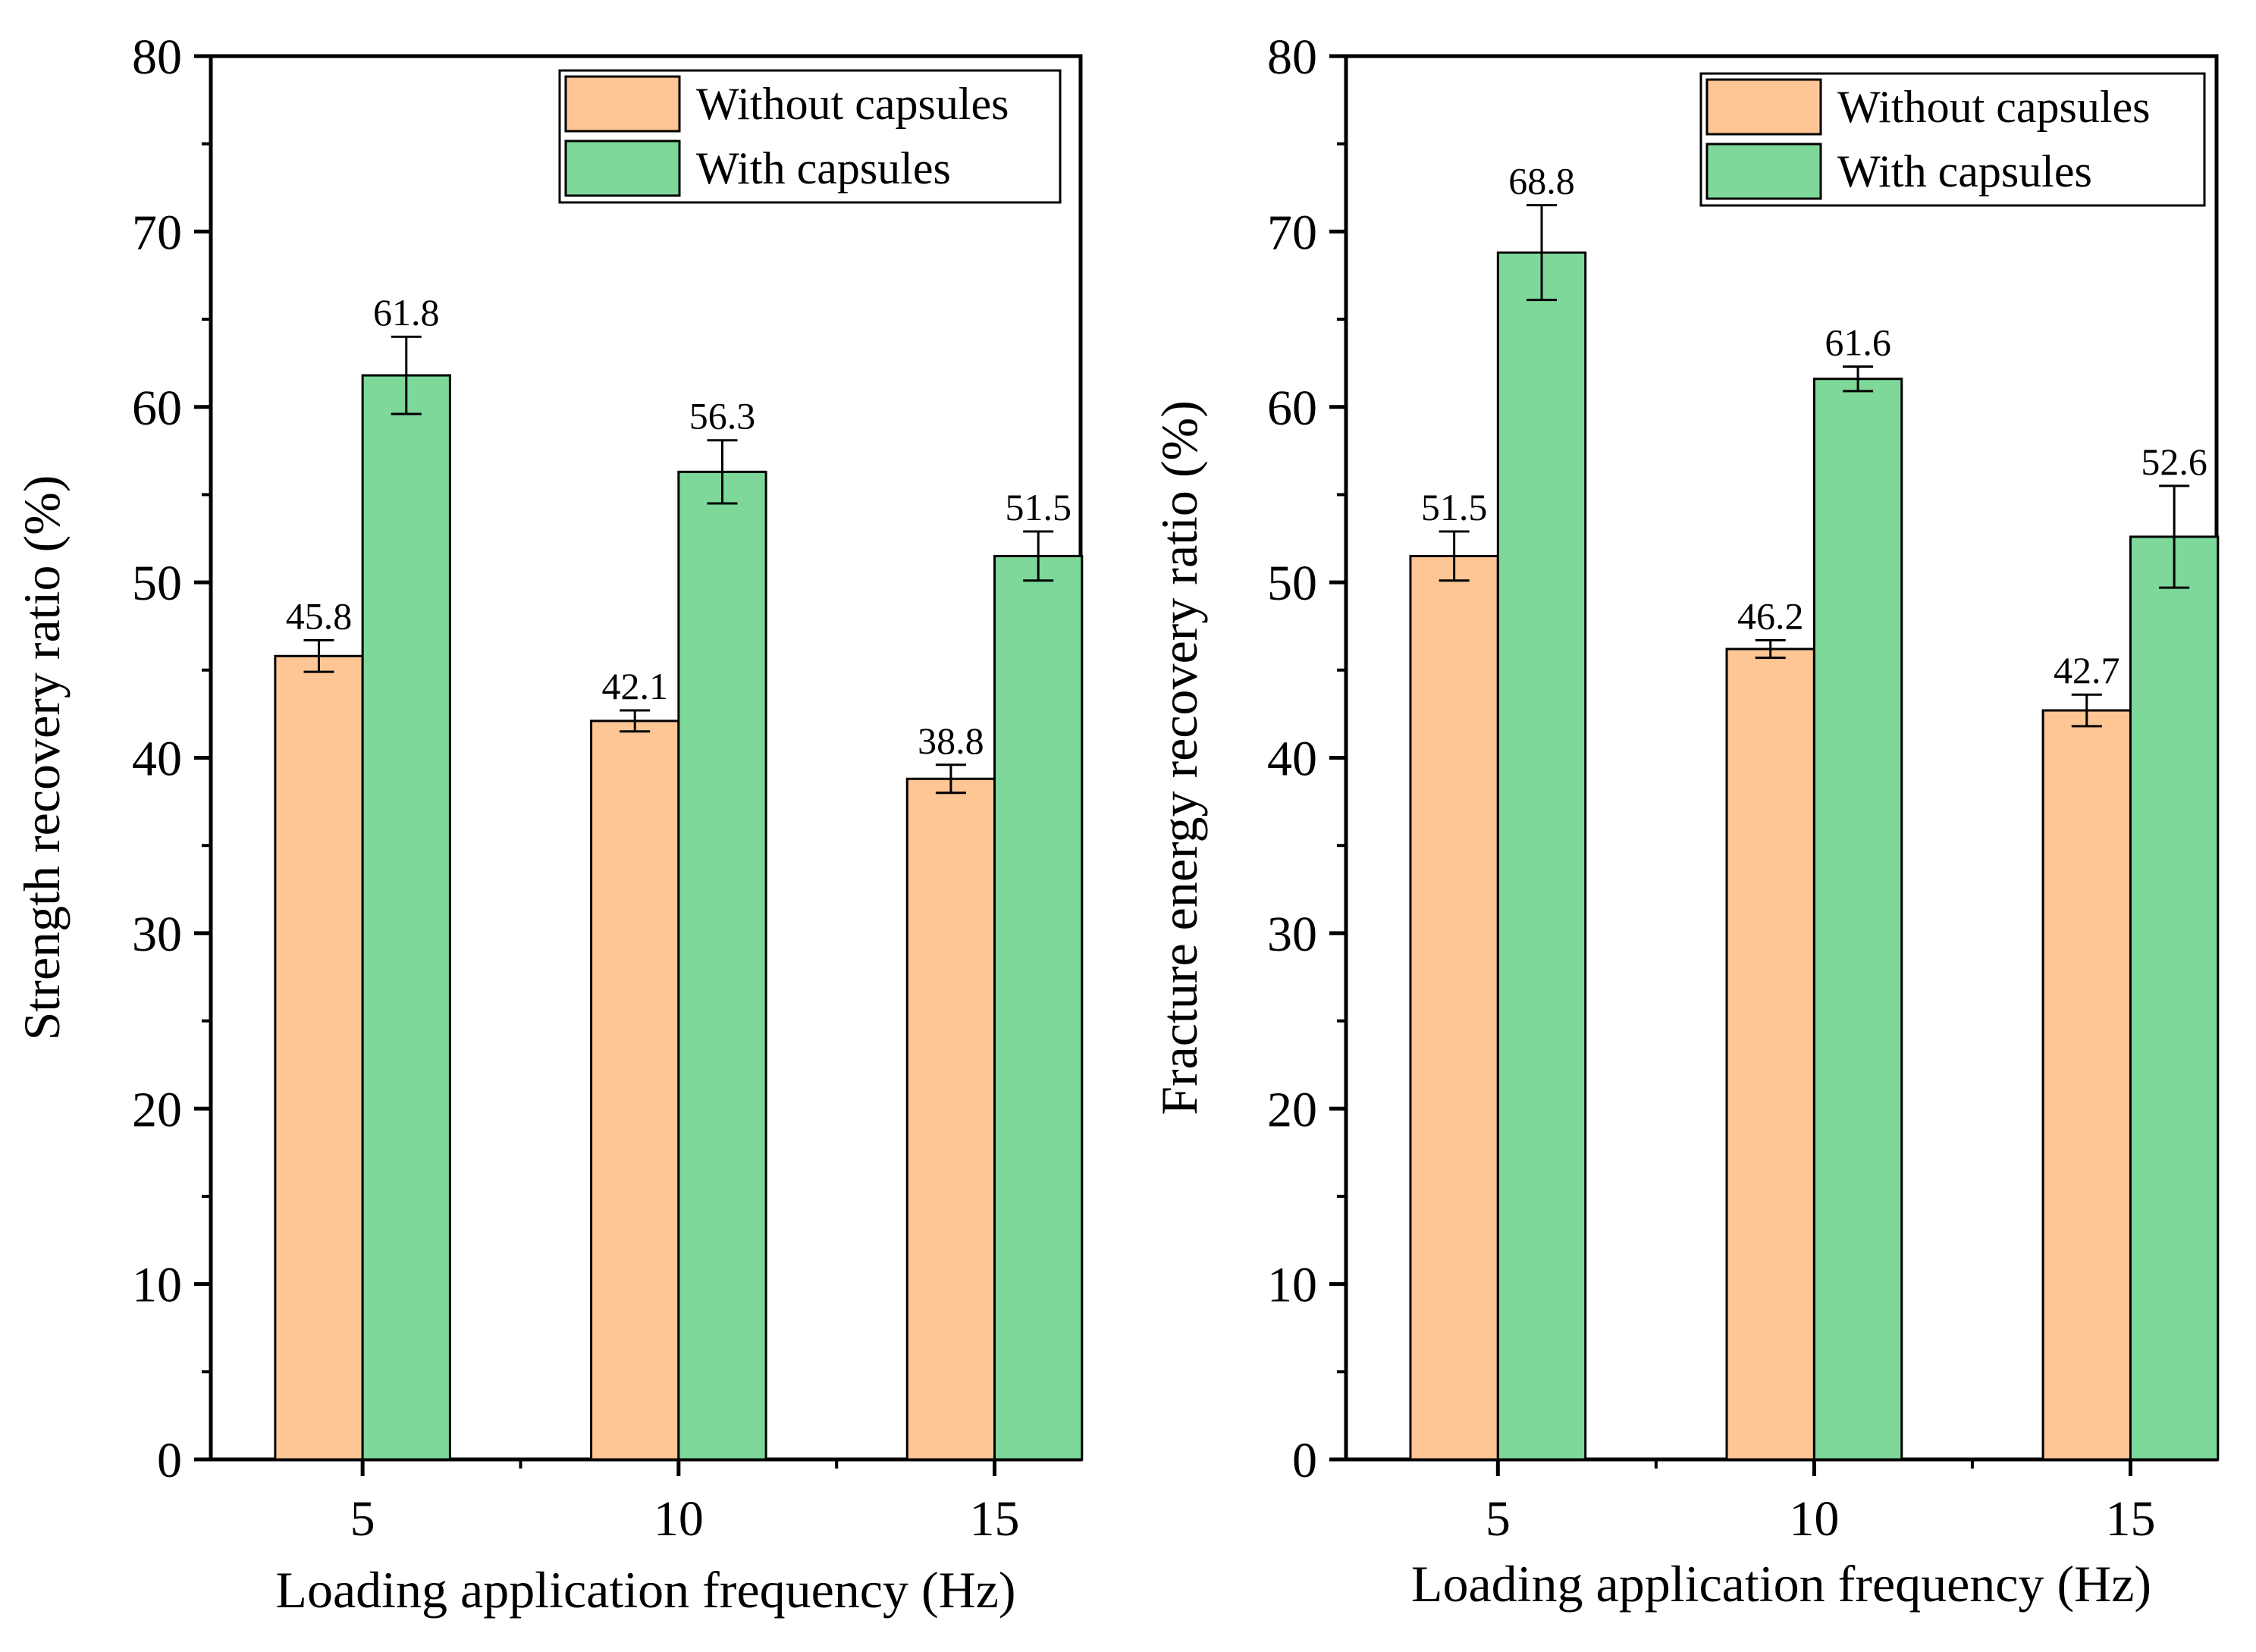 The width and height of the screenshot is (2256, 1652). What do you see at coordinates (634, 686) in the screenshot?
I see `data-label: 42.1` at bounding box center [634, 686].